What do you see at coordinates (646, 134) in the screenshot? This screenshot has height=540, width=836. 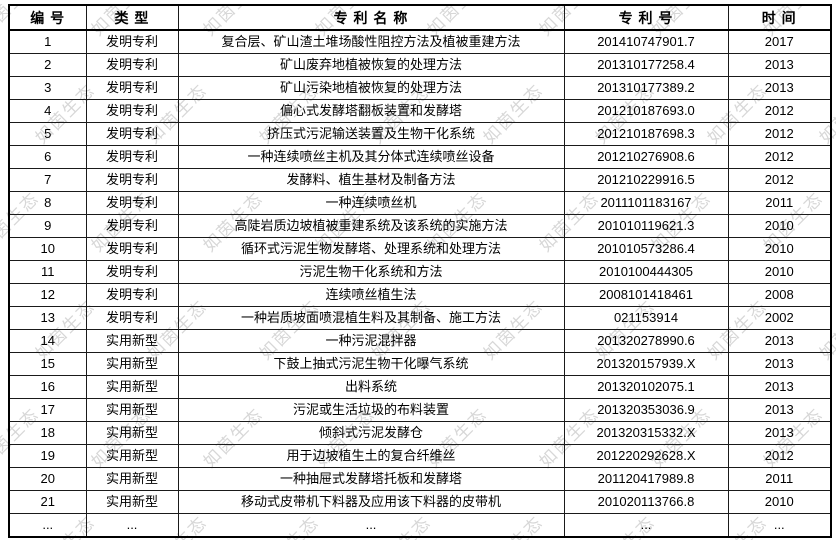 I see `cell-patent-no: 201210187698.3` at bounding box center [646, 134].